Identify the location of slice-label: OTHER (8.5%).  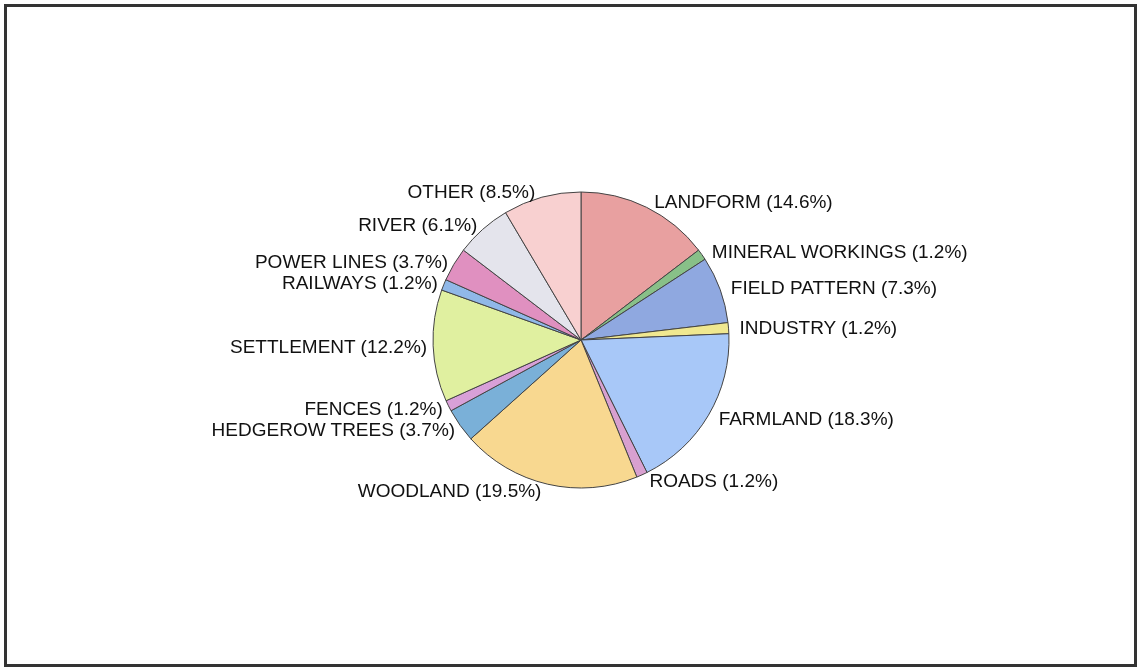
(471, 191).